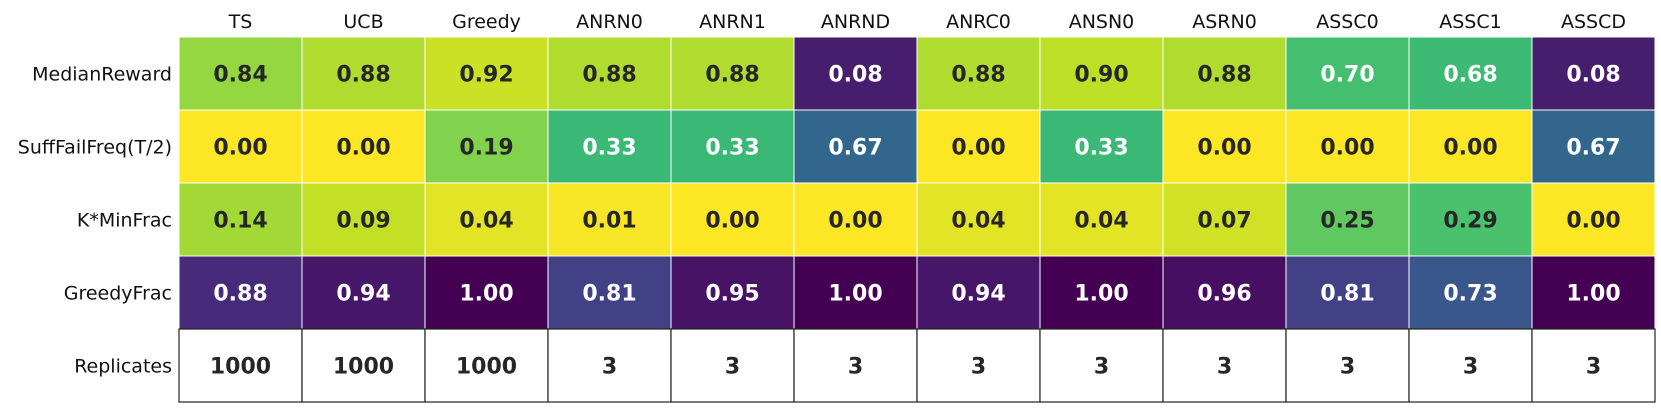 Image resolution: width=1661 pixels, height=414 pixels. Describe the element at coordinates (978, 75) in the screenshot. I see `cell-value-medianreward-anrc0: 0.88` at that location.